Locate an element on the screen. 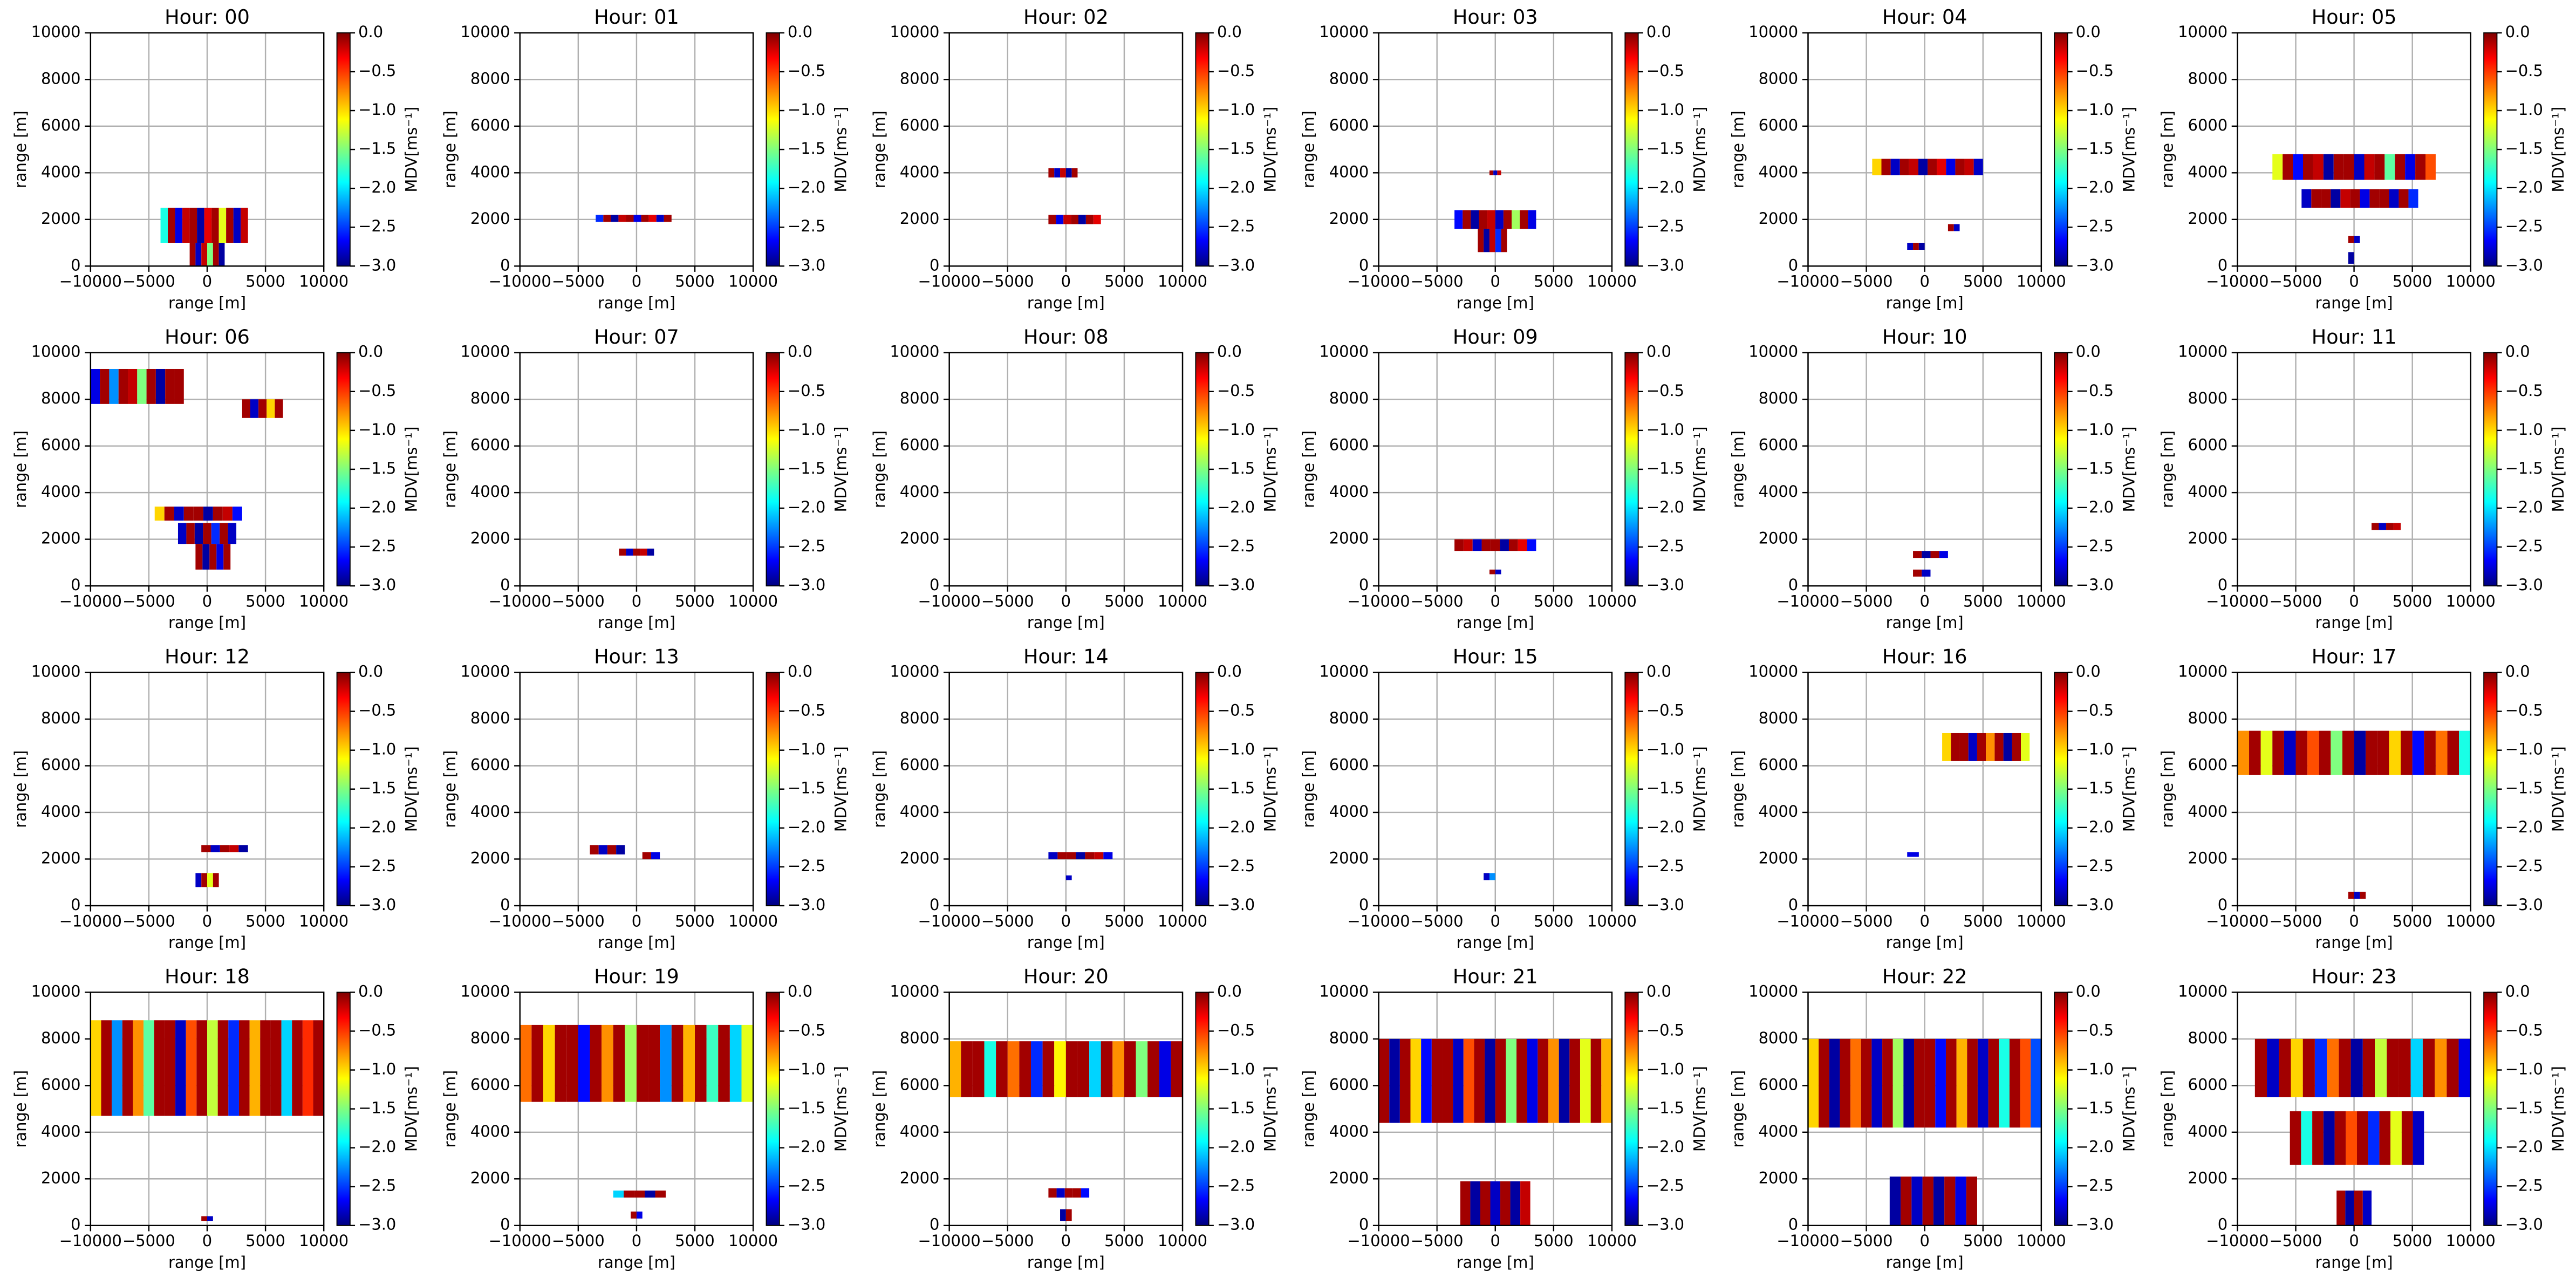 Image resolution: width=2576 pixels, height=1285 pixels. x-tick-label: 0 is located at coordinates (207, 921).